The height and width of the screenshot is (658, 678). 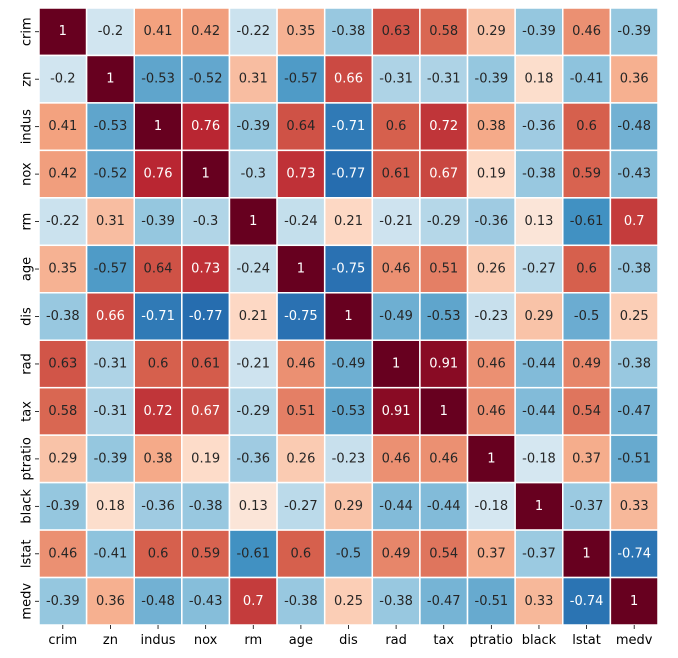 I want to click on x-tick-label-crim: crim, so click(x=62, y=640).